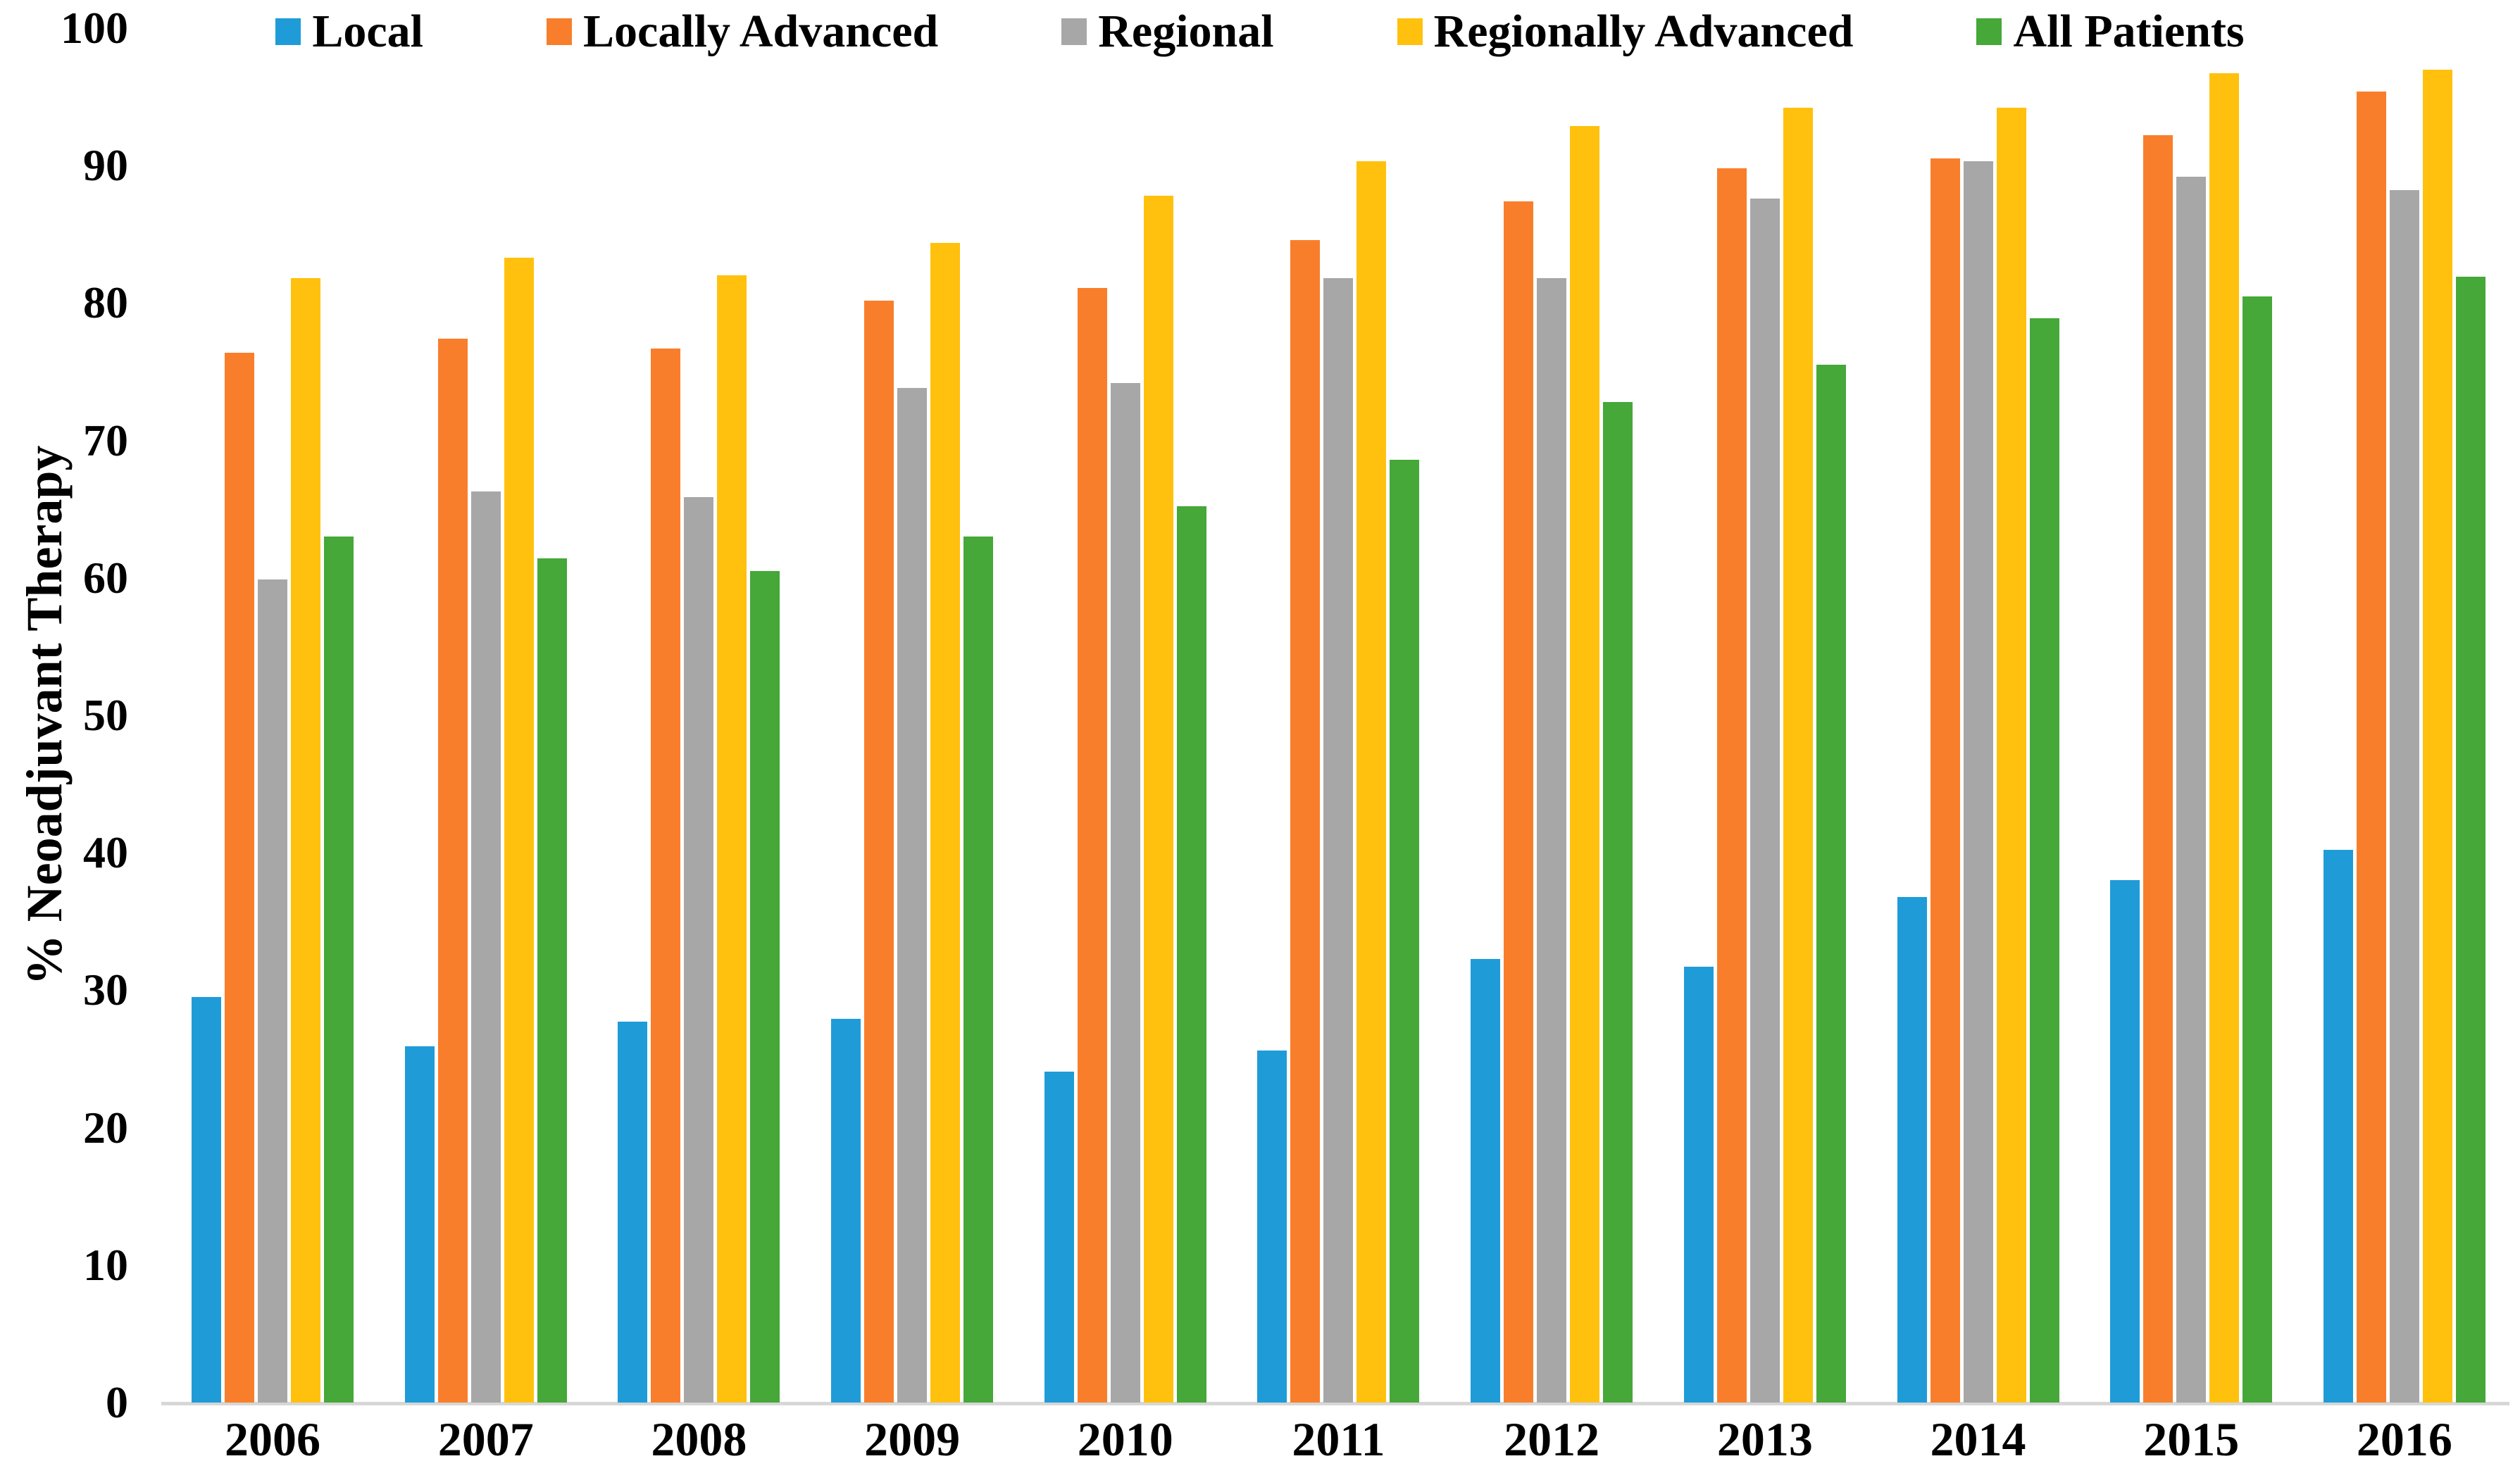 The image size is (2520, 1461). What do you see at coordinates (1698, 1185) in the screenshot?
I see `bar-local-2013` at bounding box center [1698, 1185].